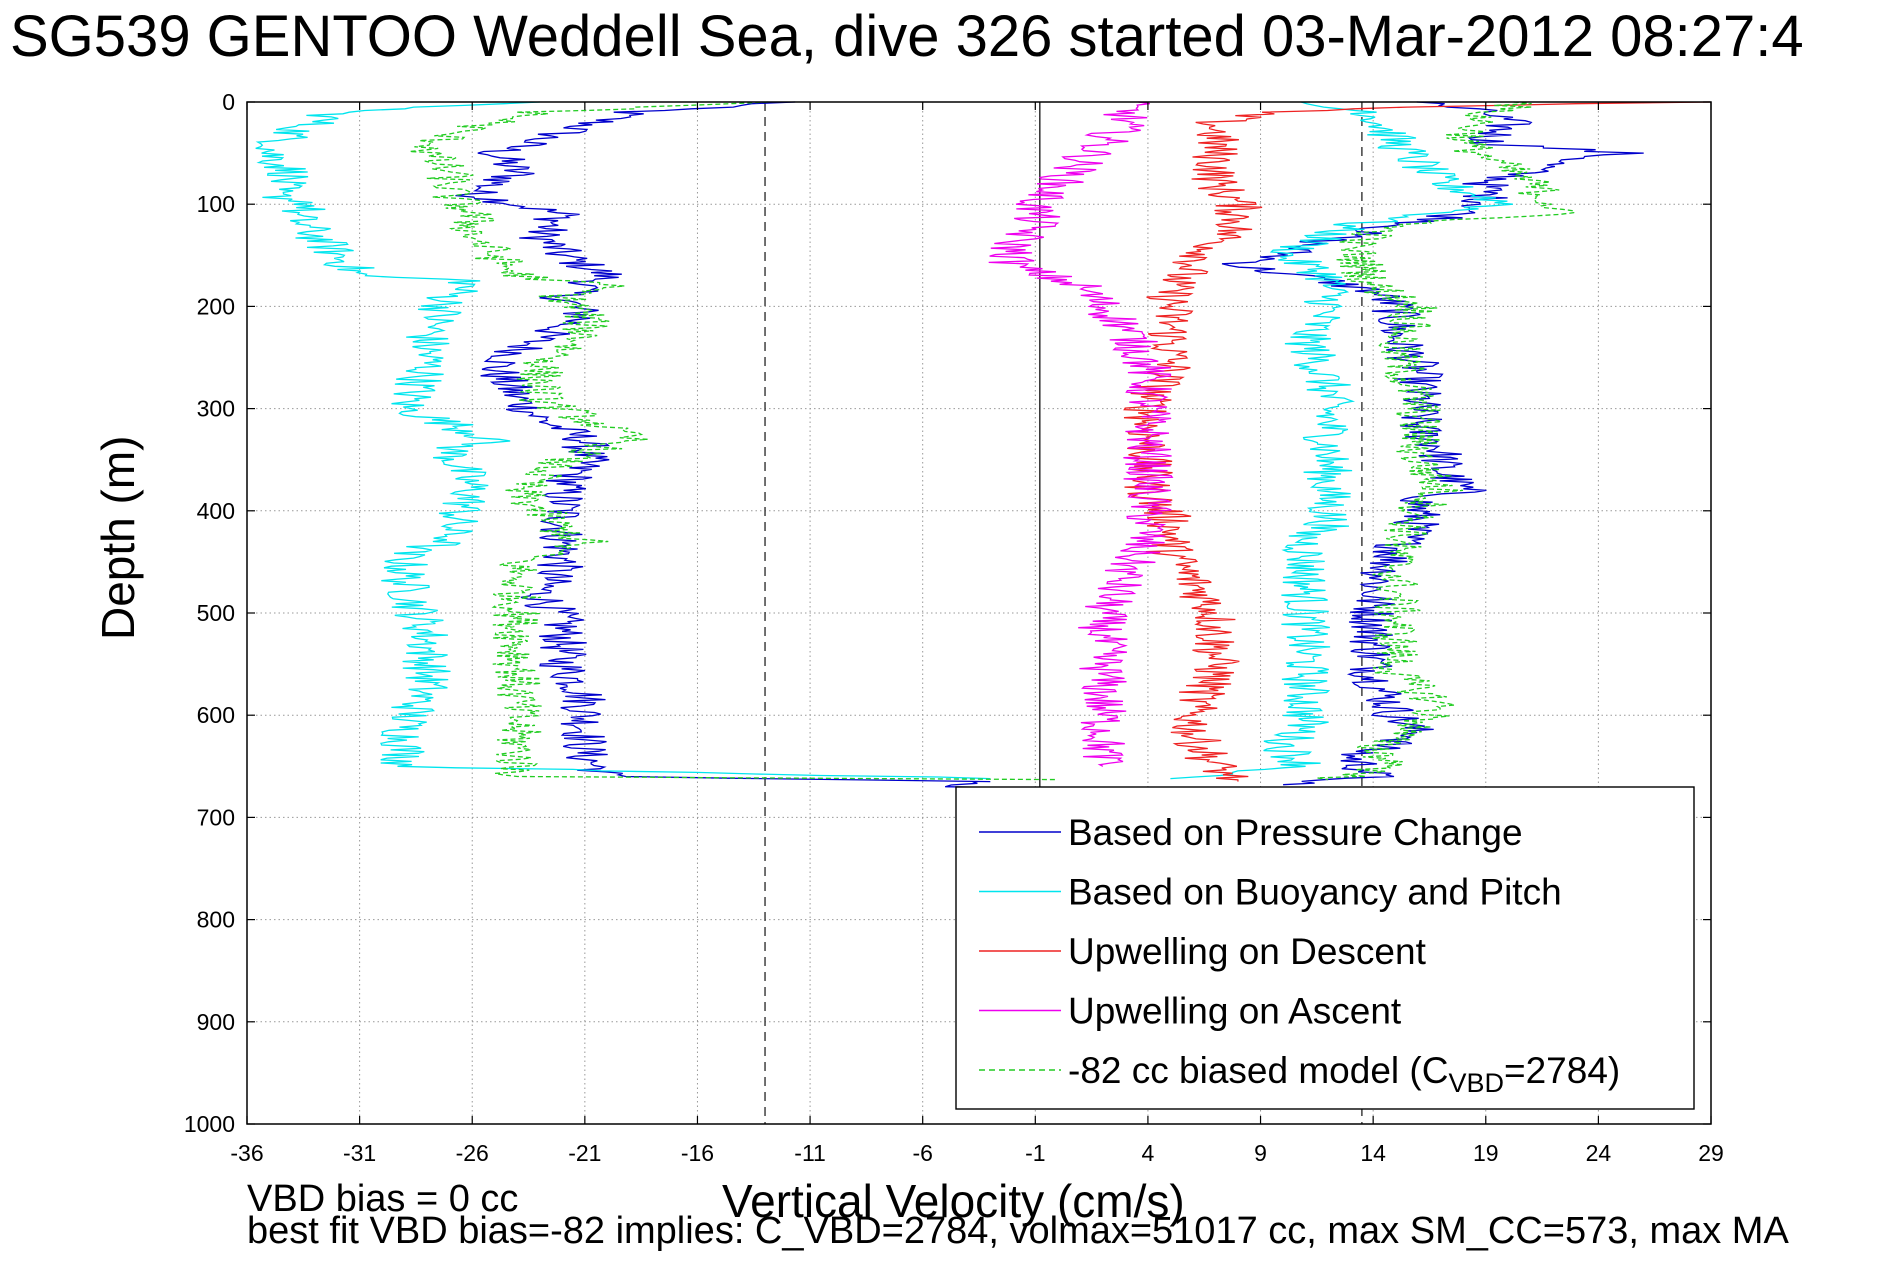  I want to click on x-tick-label: 14, so click(1373, 1153).